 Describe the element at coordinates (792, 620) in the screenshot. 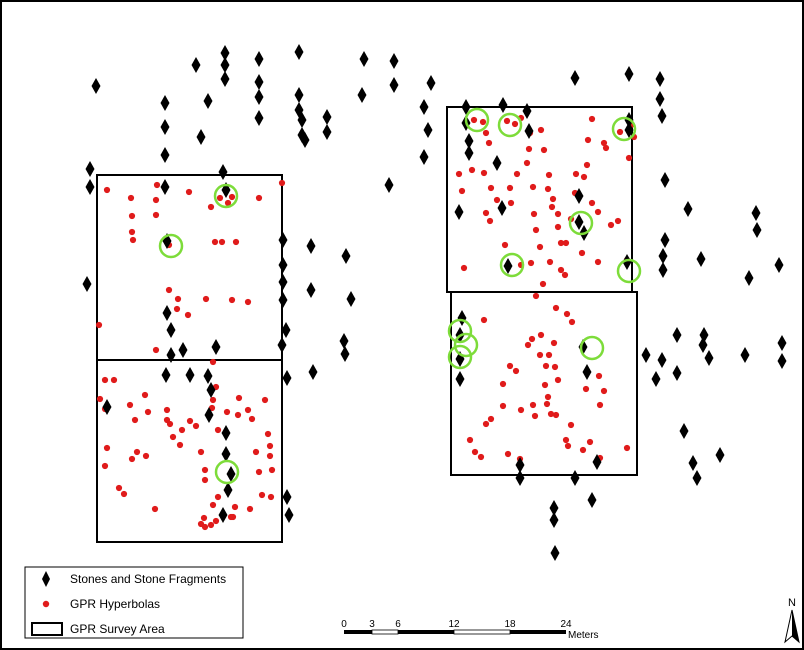

I see `north-arrow: N` at that location.